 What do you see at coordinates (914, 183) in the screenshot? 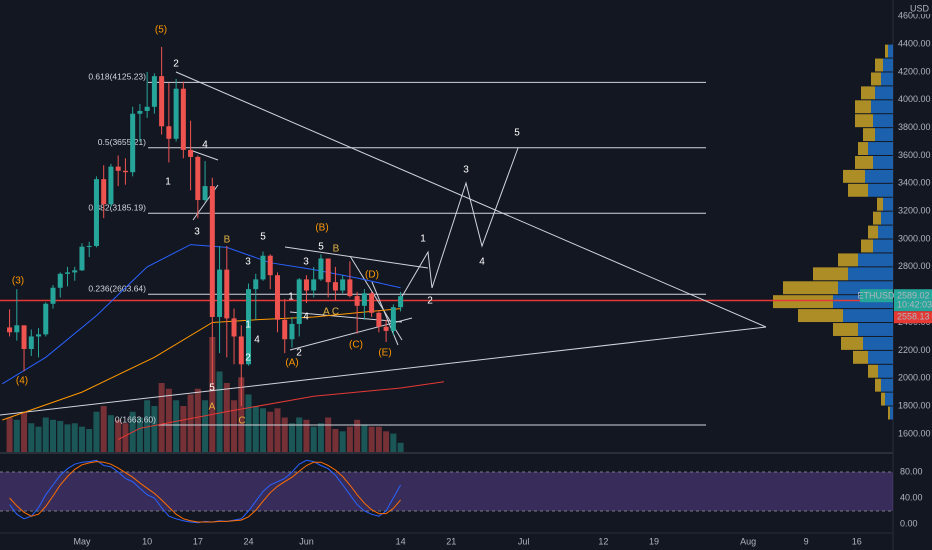
I see `y-tick-label: 3400.00` at bounding box center [914, 183].